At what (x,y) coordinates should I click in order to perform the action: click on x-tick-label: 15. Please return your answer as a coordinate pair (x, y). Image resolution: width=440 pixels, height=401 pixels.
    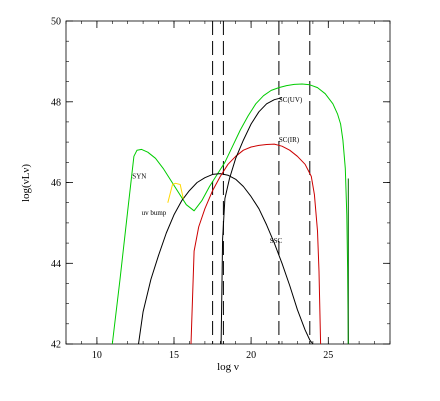
    Looking at the image, I should click on (174, 355).